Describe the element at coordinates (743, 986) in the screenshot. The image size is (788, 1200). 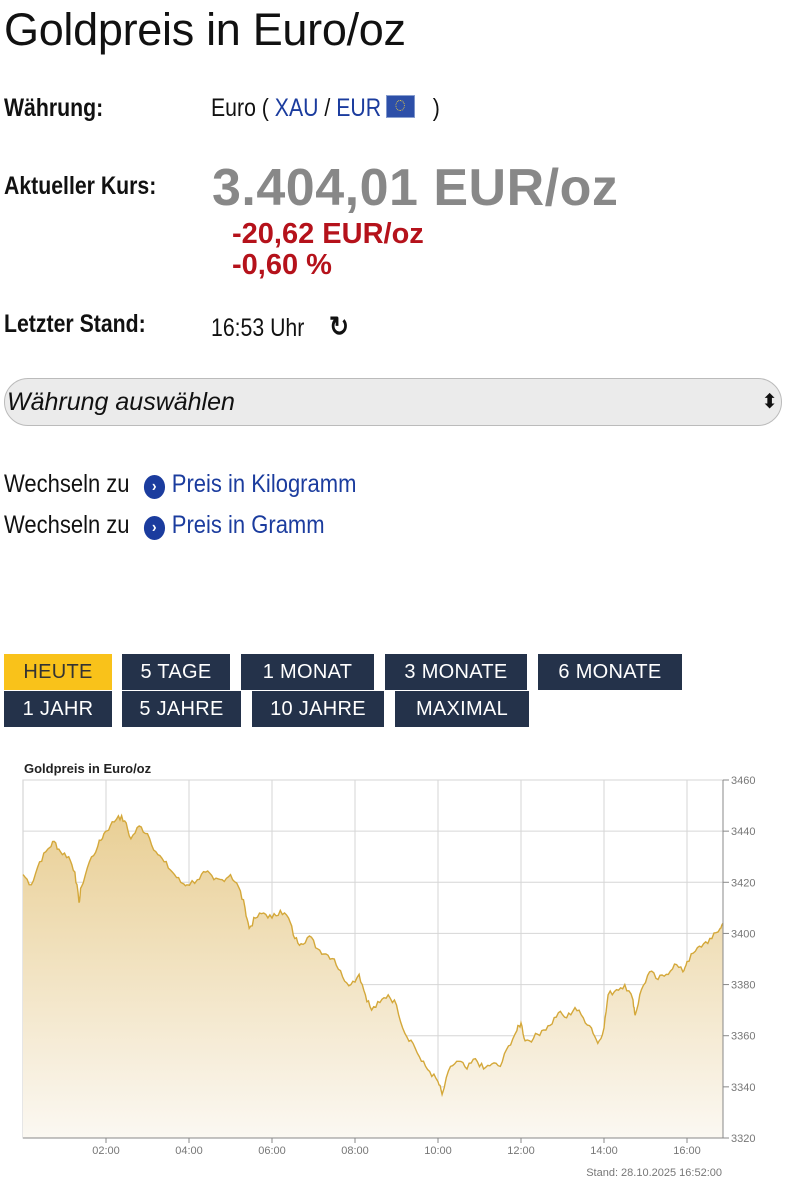
I see `y-tick-label: 3380` at that location.